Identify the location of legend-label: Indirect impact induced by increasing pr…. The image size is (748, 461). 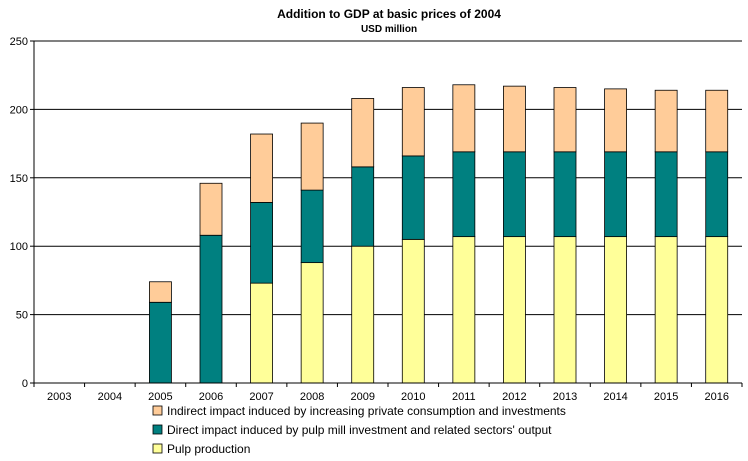
(366, 411).